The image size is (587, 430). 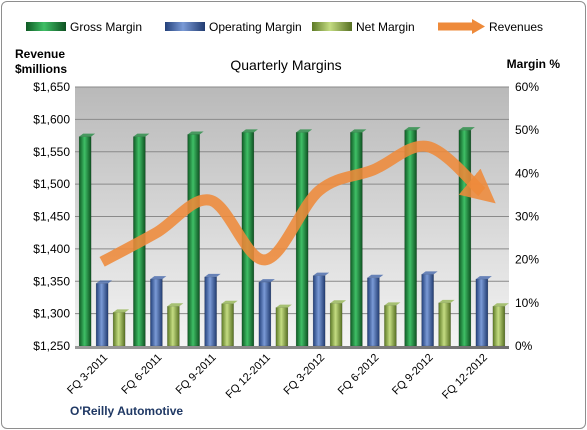 I want to click on left-tick-label: $1,250, so click(x=51, y=346).